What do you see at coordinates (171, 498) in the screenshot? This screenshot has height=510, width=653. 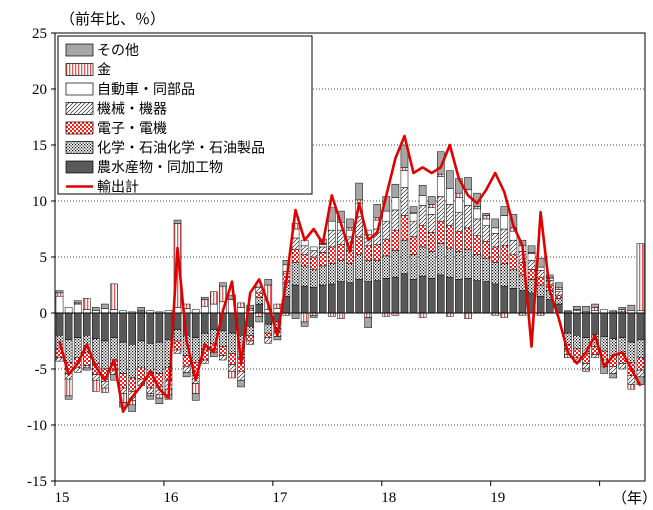 I see `x-tick-label: 16` at bounding box center [171, 498].